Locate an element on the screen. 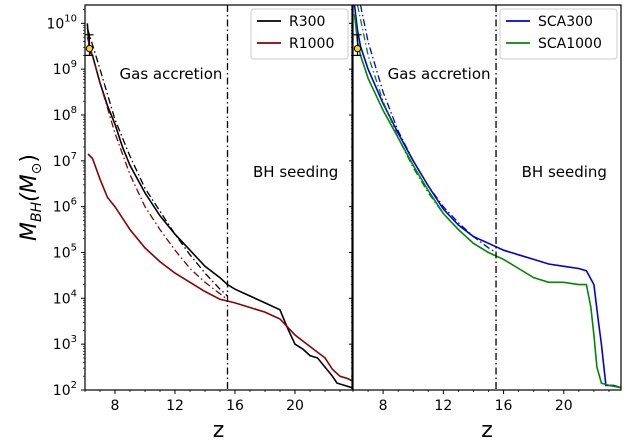 This screenshot has width=633, height=442. y-tick-label: 10⁴ is located at coordinates (65, 297).